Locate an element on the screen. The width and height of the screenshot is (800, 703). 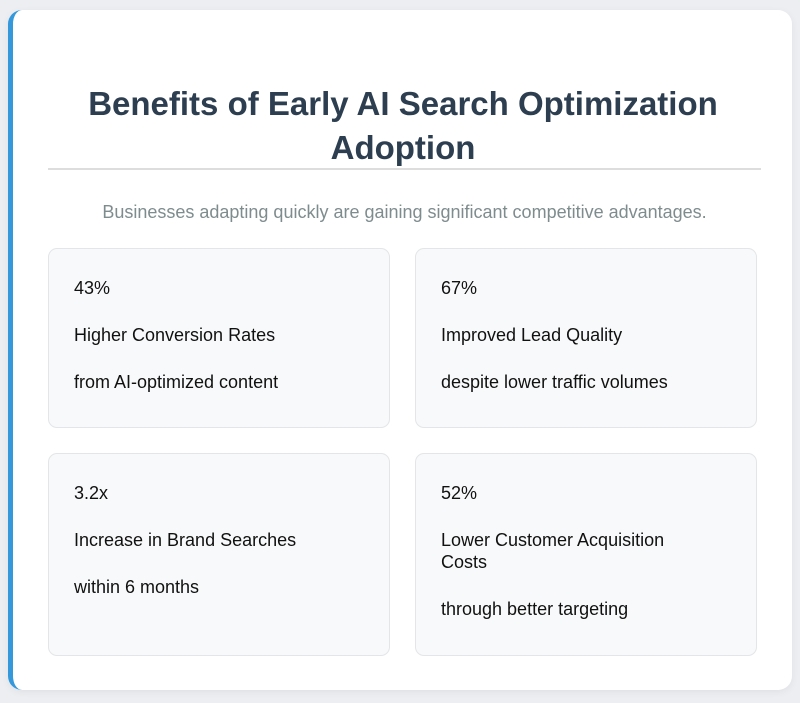
stat-value: 67% is located at coordinates (459, 288).